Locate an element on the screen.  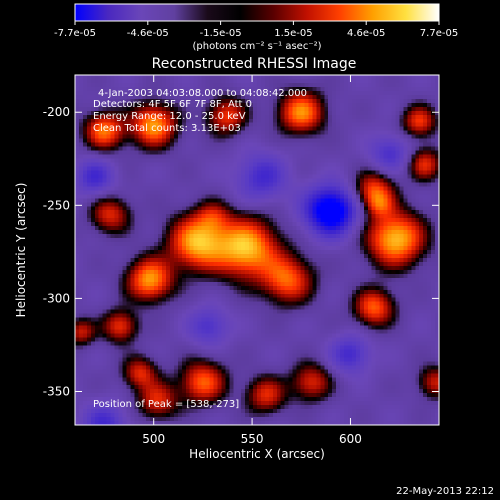
colorbar-tick-label: -1.5e-05 is located at coordinates (221, 33).